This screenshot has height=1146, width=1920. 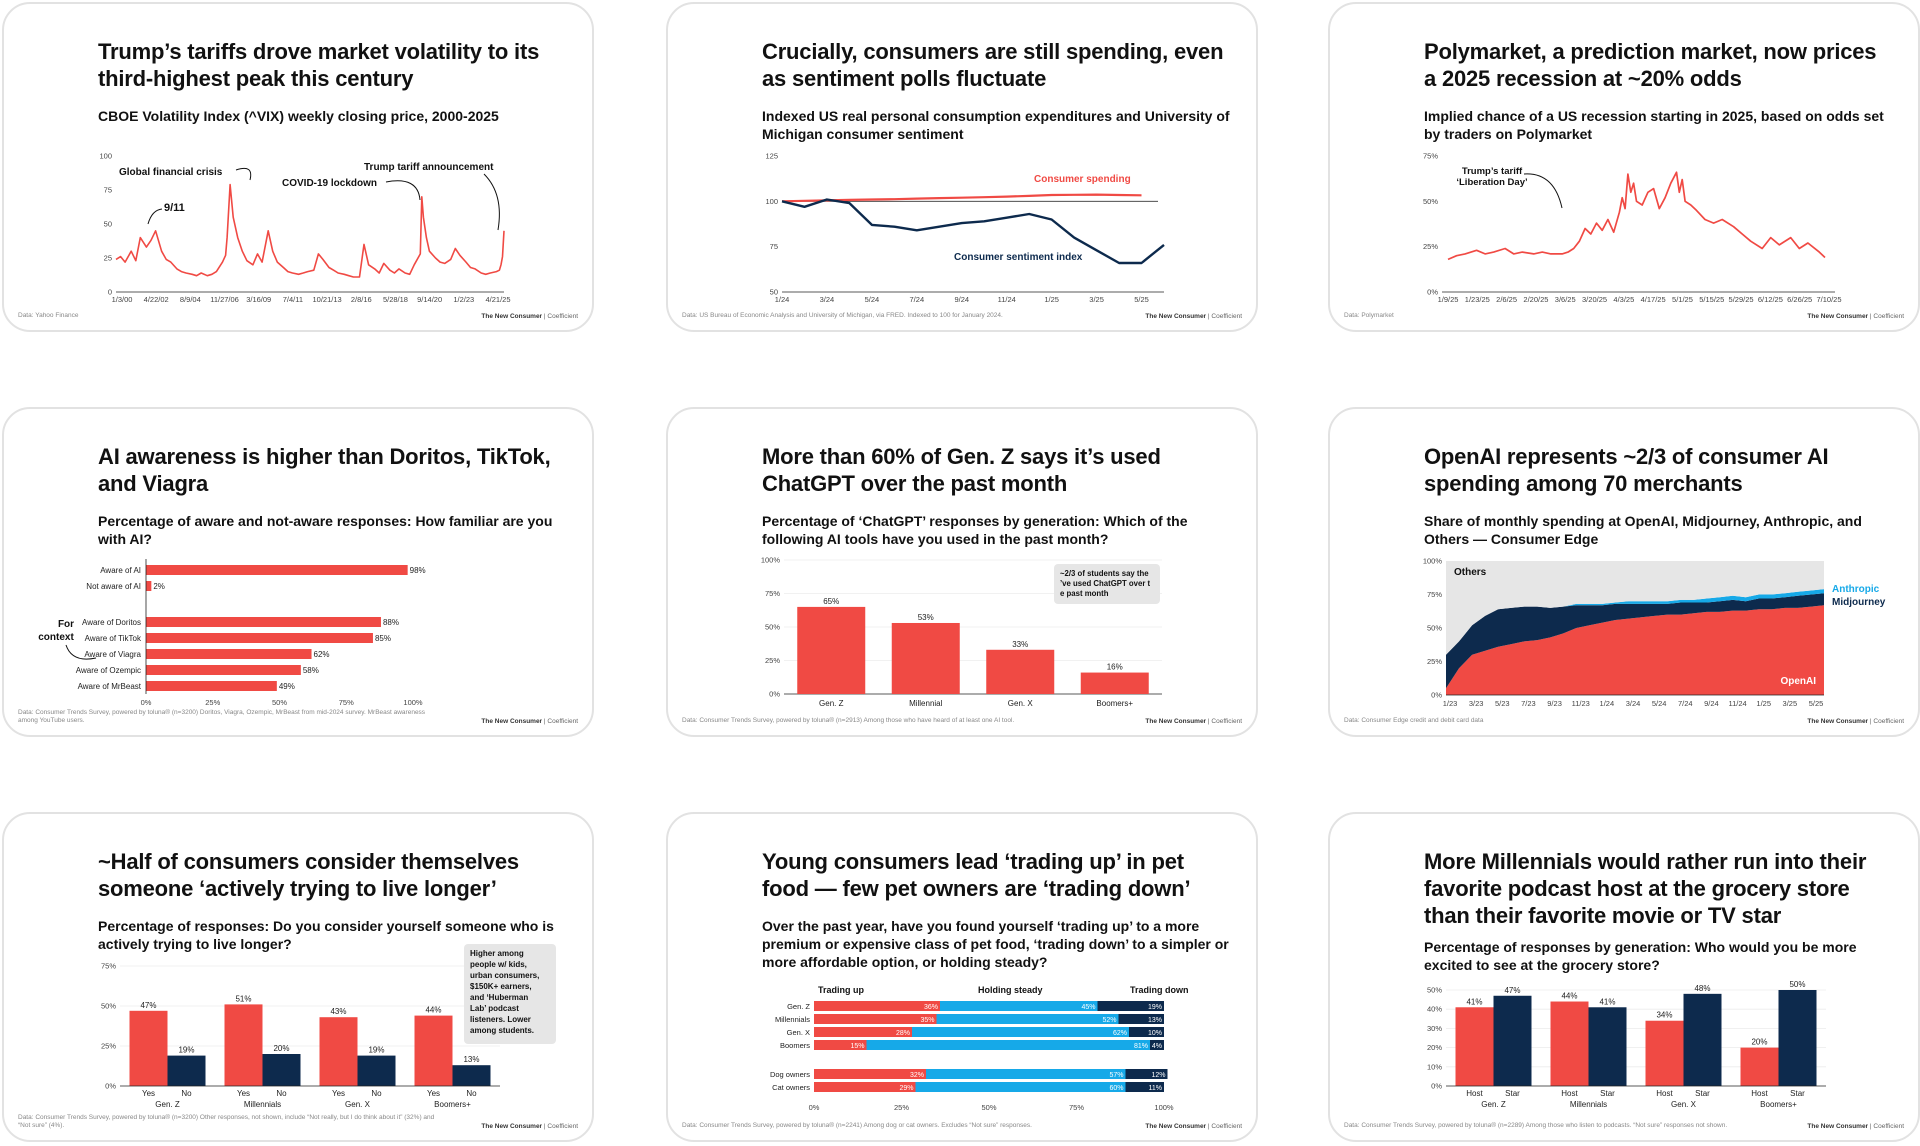 What do you see at coordinates (1682, 299) in the screenshot?
I see `x-tick-label: 5/1/25` at bounding box center [1682, 299].